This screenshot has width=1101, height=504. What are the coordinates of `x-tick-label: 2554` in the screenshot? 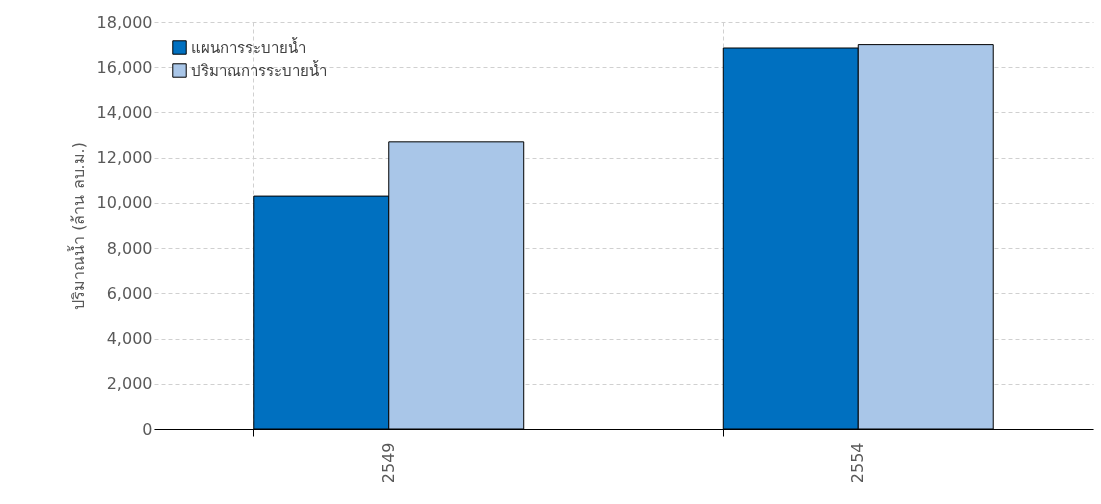 It's located at (858, 463).